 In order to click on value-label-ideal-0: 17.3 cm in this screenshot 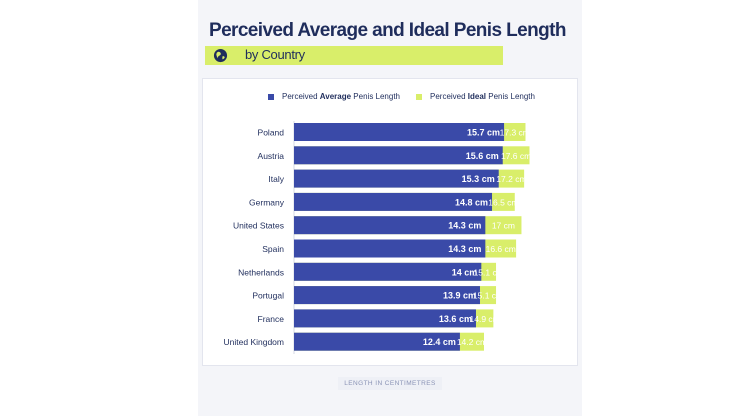, I will do `click(515, 133)`.